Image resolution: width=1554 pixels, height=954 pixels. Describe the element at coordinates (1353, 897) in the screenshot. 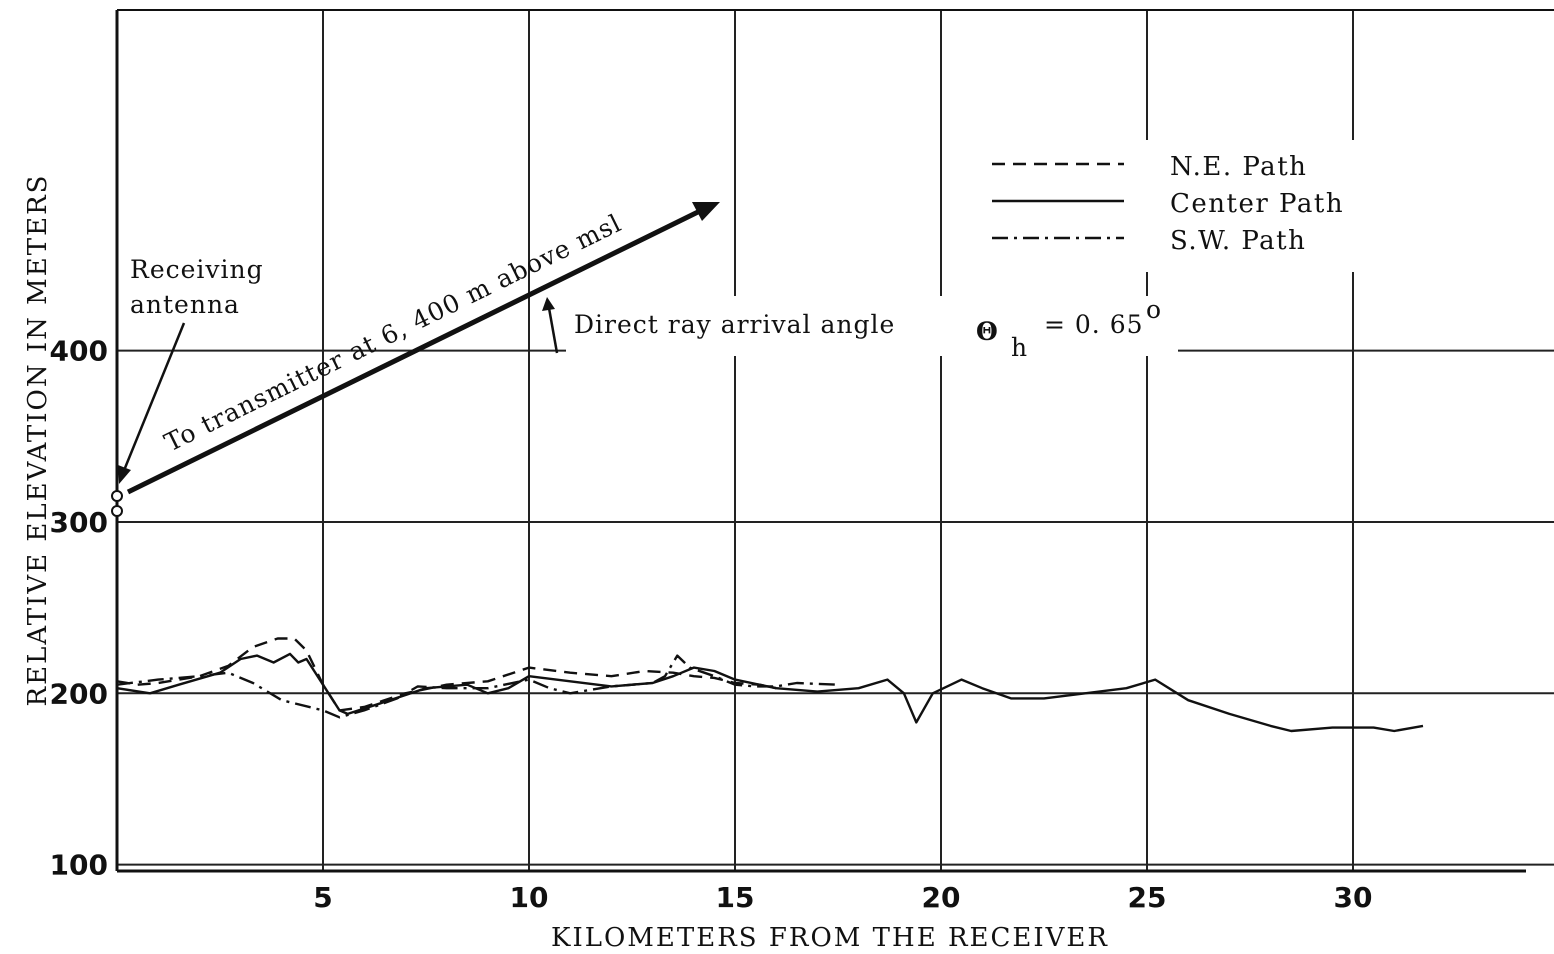

I see `x-tick-label: 30` at that location.